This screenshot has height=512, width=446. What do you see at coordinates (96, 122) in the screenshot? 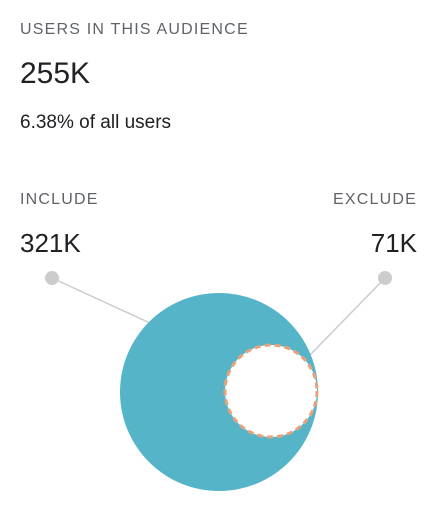
I see `audience-users-percent: 6.38% of all users` at bounding box center [96, 122].